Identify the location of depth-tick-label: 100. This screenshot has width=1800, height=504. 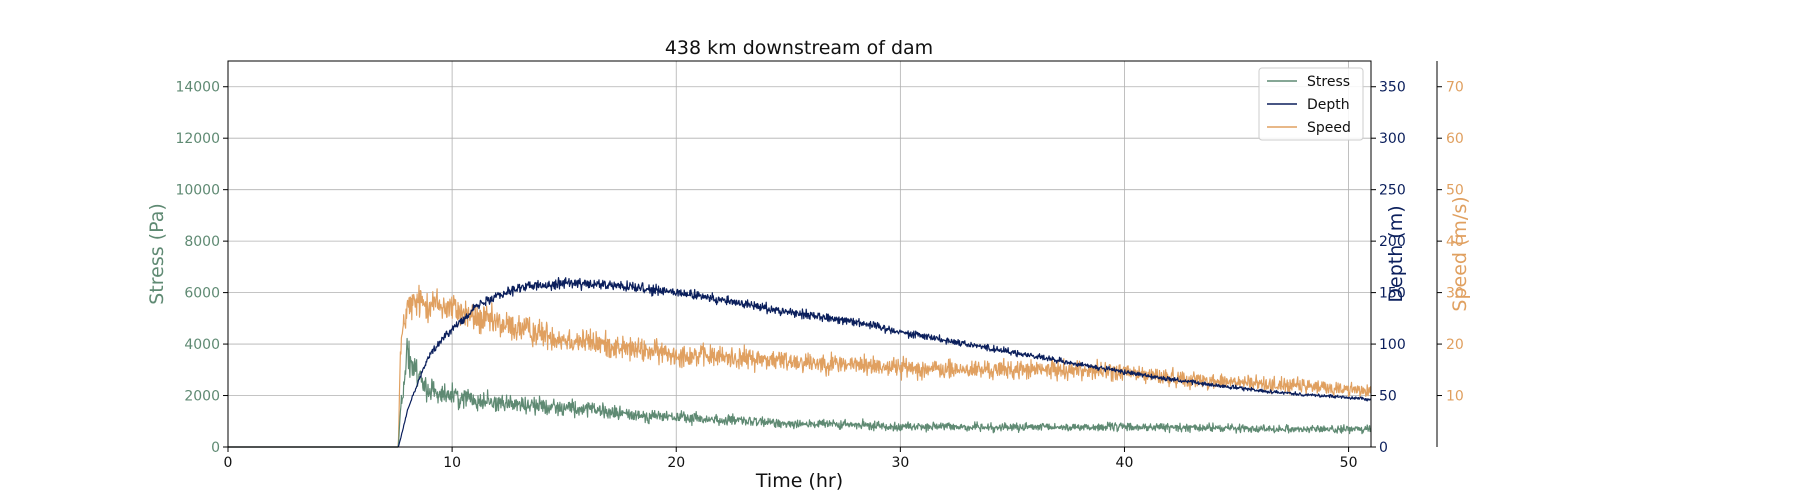
(1392, 345).